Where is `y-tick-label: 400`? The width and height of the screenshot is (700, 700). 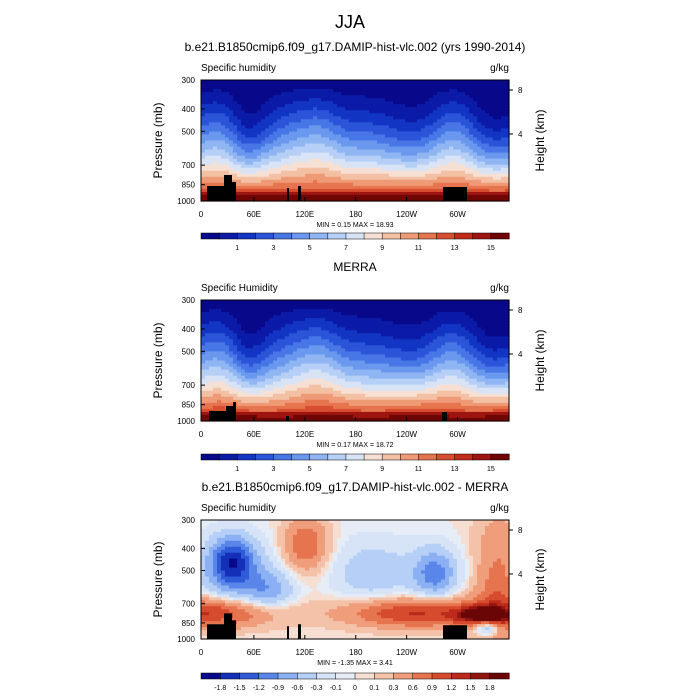
y-tick-label: 400 is located at coordinates (189, 109).